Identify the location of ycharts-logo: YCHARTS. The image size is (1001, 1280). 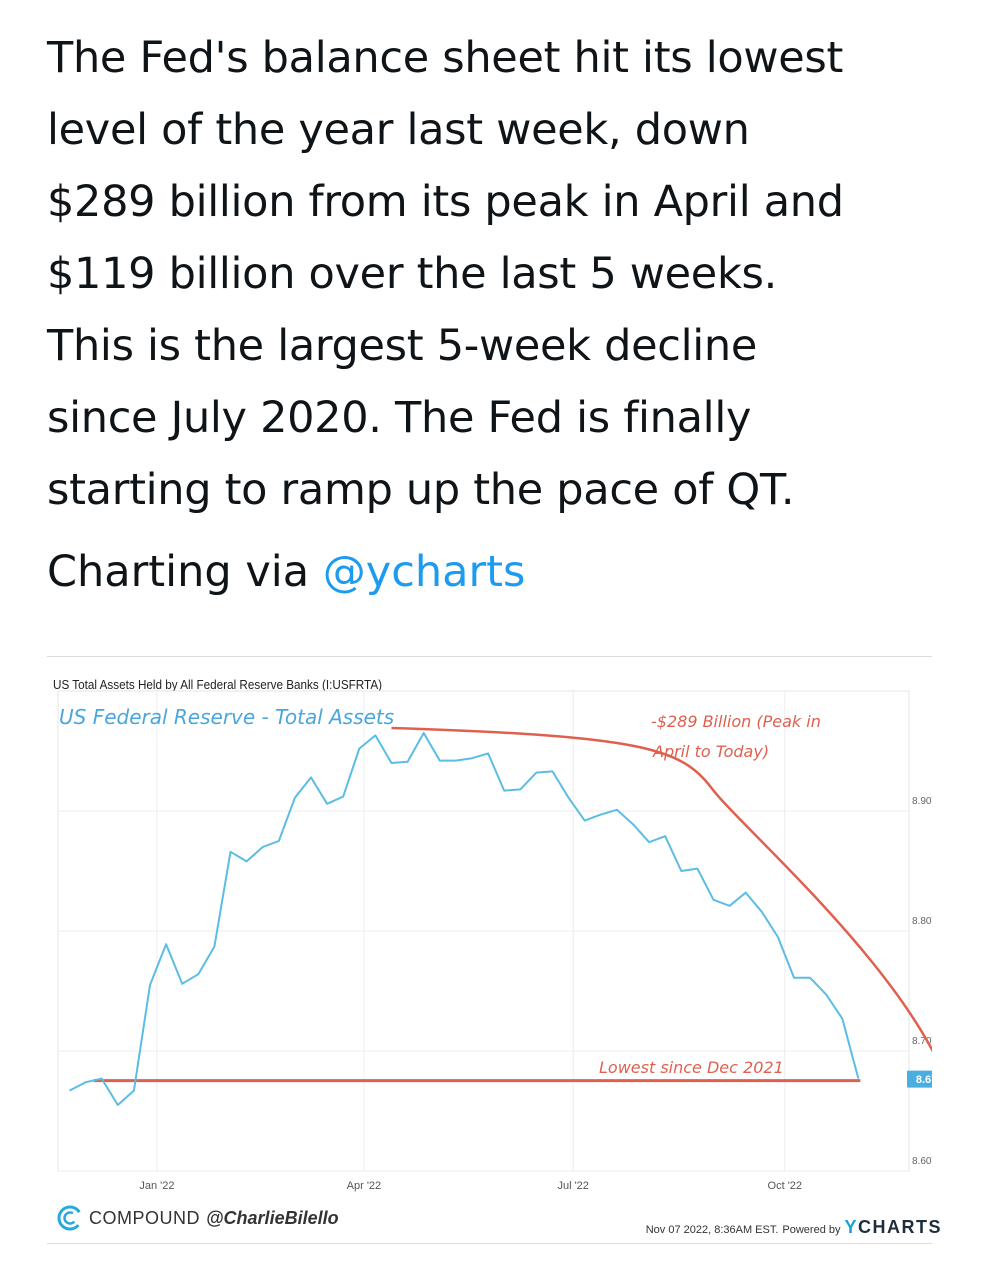
(893, 1227).